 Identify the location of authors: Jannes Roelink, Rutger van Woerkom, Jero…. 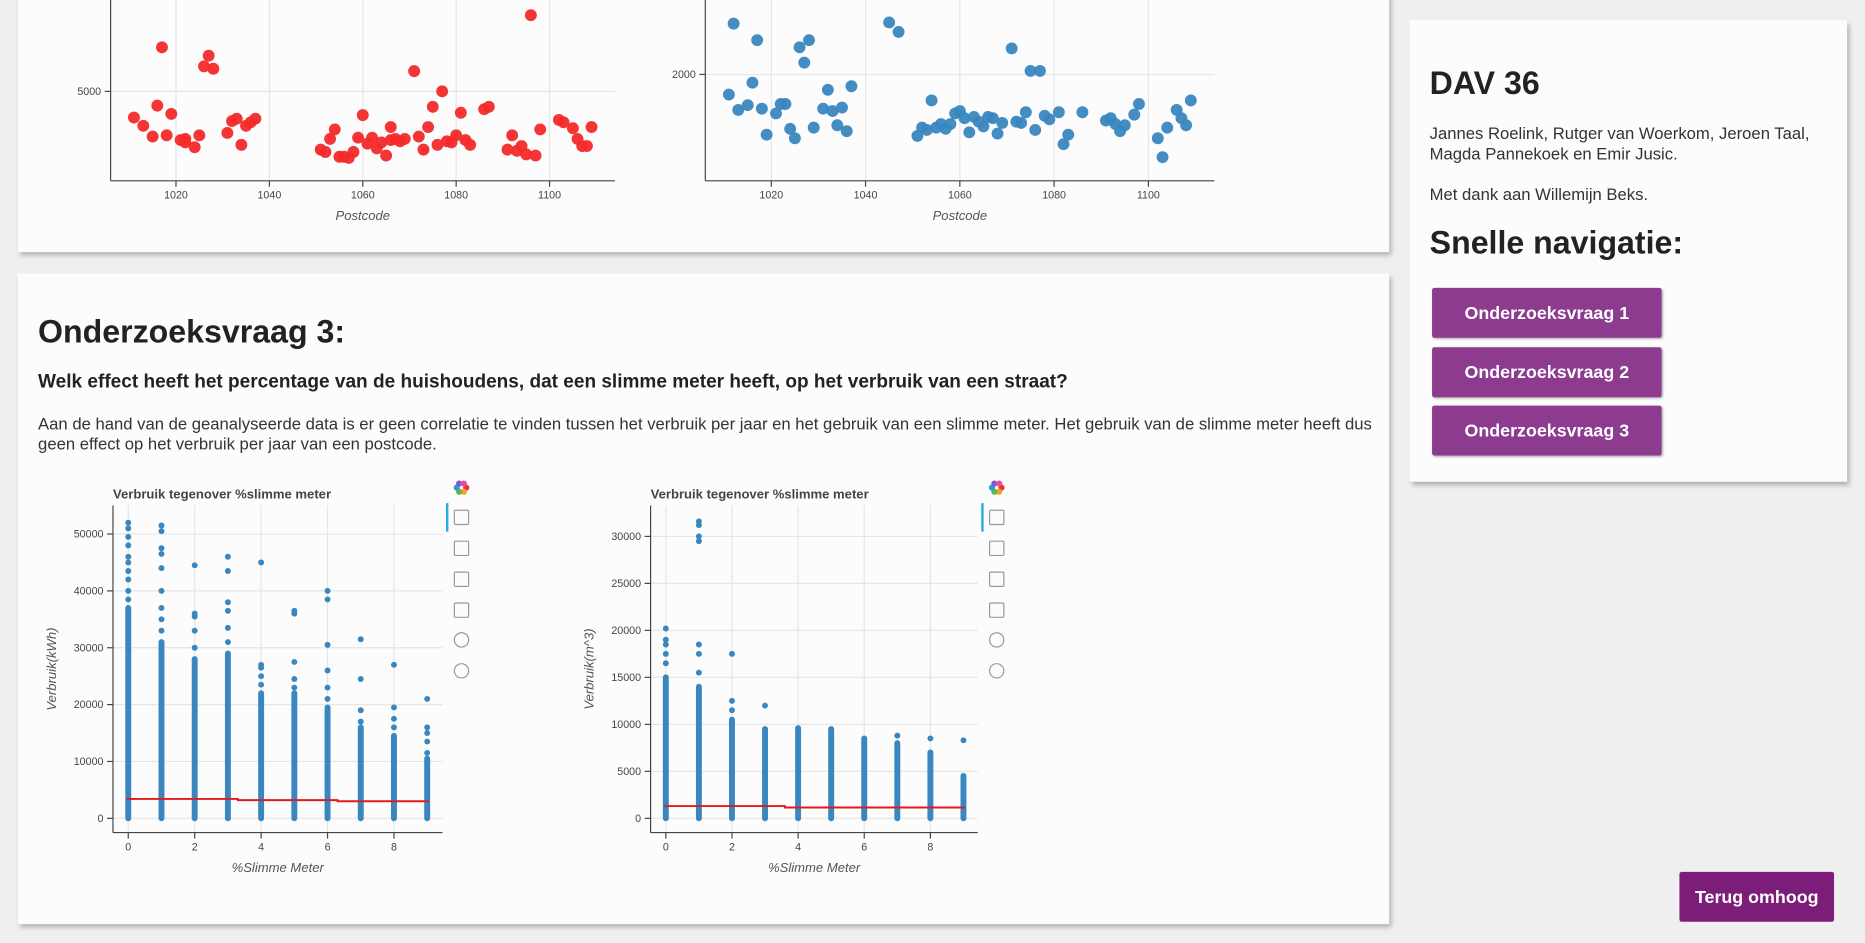
(1619, 143).